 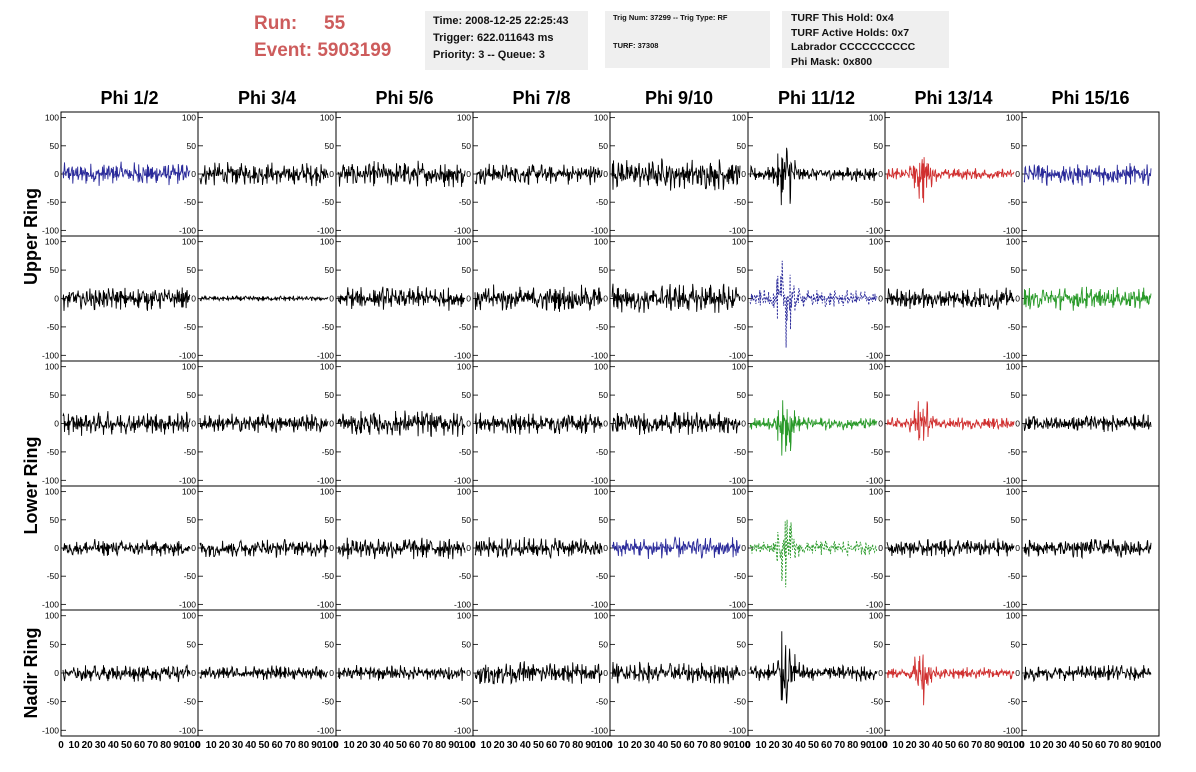 I want to click on x-tick-label: 50, so click(x=264, y=745).